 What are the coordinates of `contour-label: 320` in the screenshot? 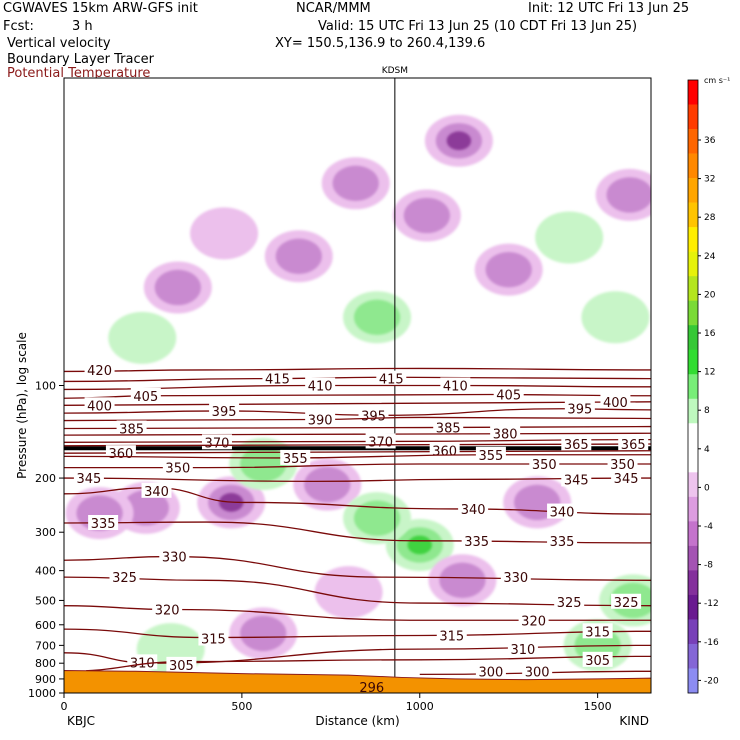 It's located at (167, 610).